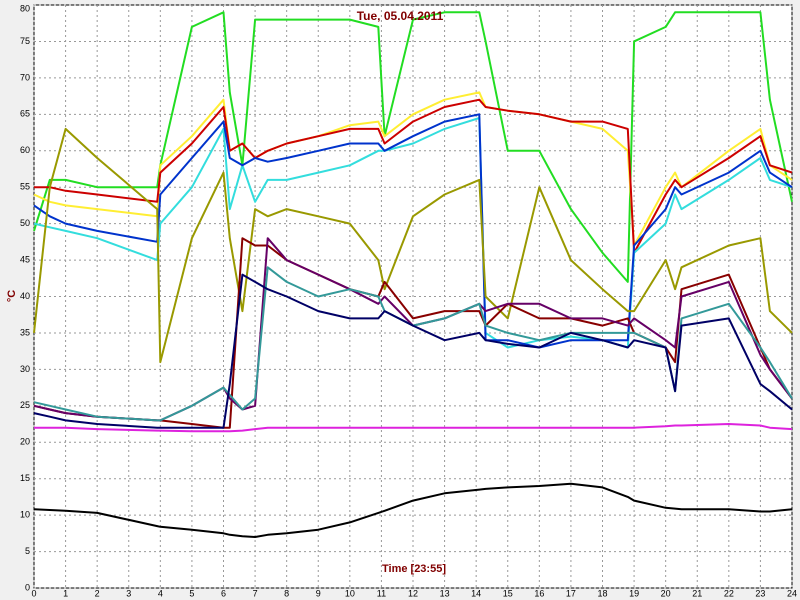 The image size is (800, 600). Describe the element at coordinates (160, 593) in the screenshot. I see `x-tick-label: 4` at that location.